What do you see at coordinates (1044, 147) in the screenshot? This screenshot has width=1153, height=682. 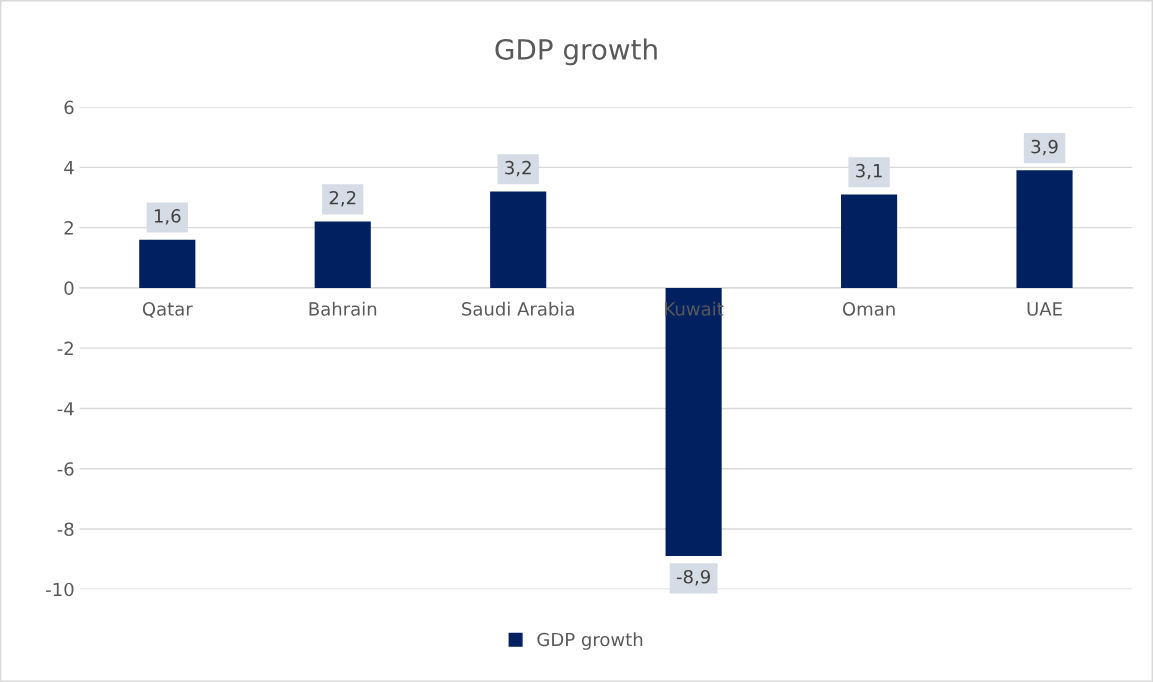 I see `data-label: 3,9` at bounding box center [1044, 147].